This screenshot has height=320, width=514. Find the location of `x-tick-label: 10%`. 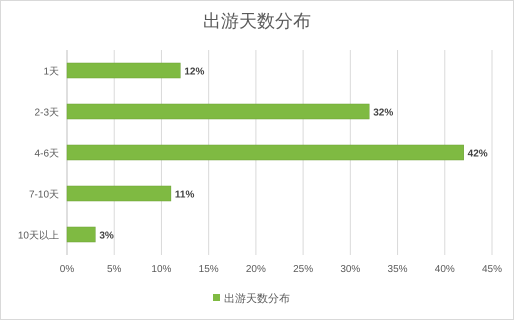

x-tick-label: 10% is located at coordinates (161, 269).